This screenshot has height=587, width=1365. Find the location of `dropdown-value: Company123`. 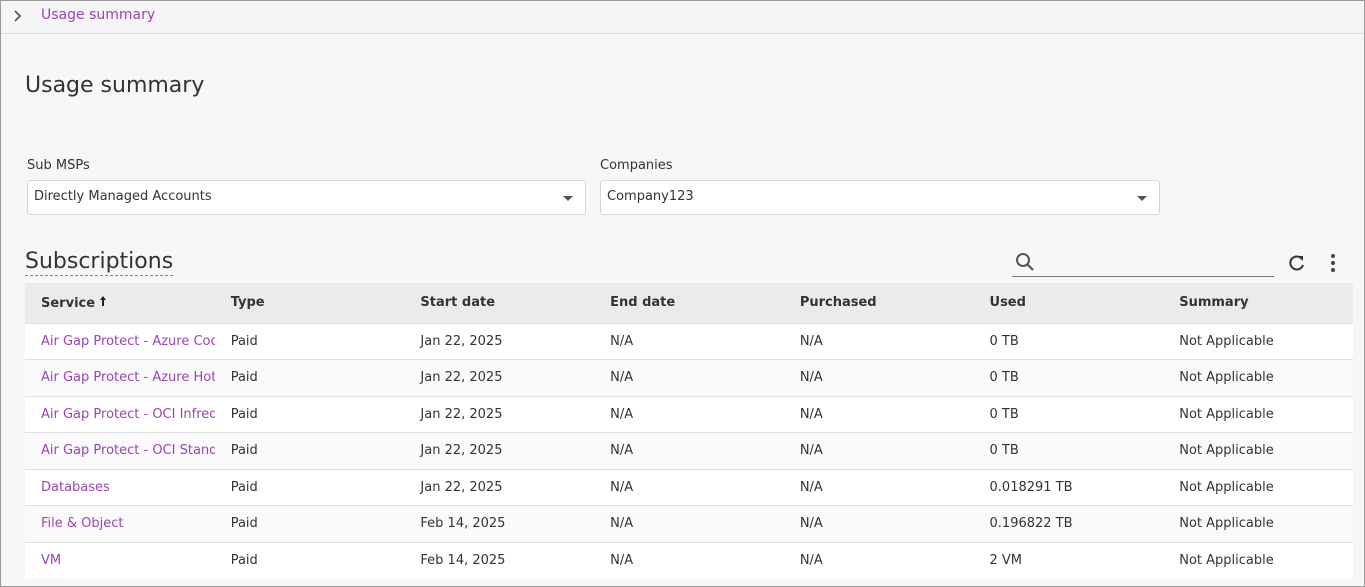

dropdown-value: Company123 is located at coordinates (650, 196).